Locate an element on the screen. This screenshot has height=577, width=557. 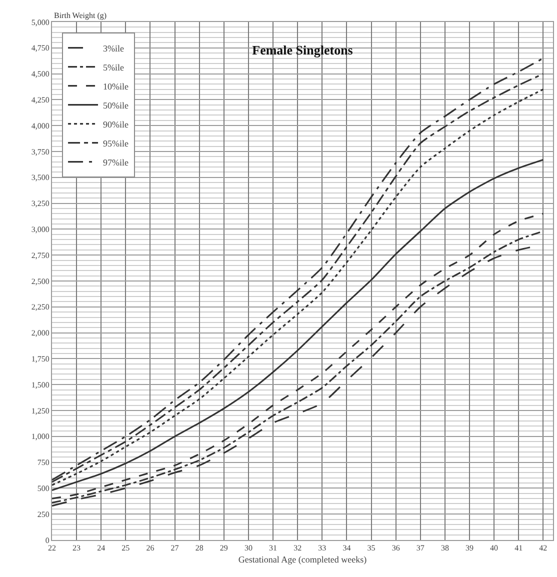
x-tick-label: 34 is located at coordinates (346, 548).